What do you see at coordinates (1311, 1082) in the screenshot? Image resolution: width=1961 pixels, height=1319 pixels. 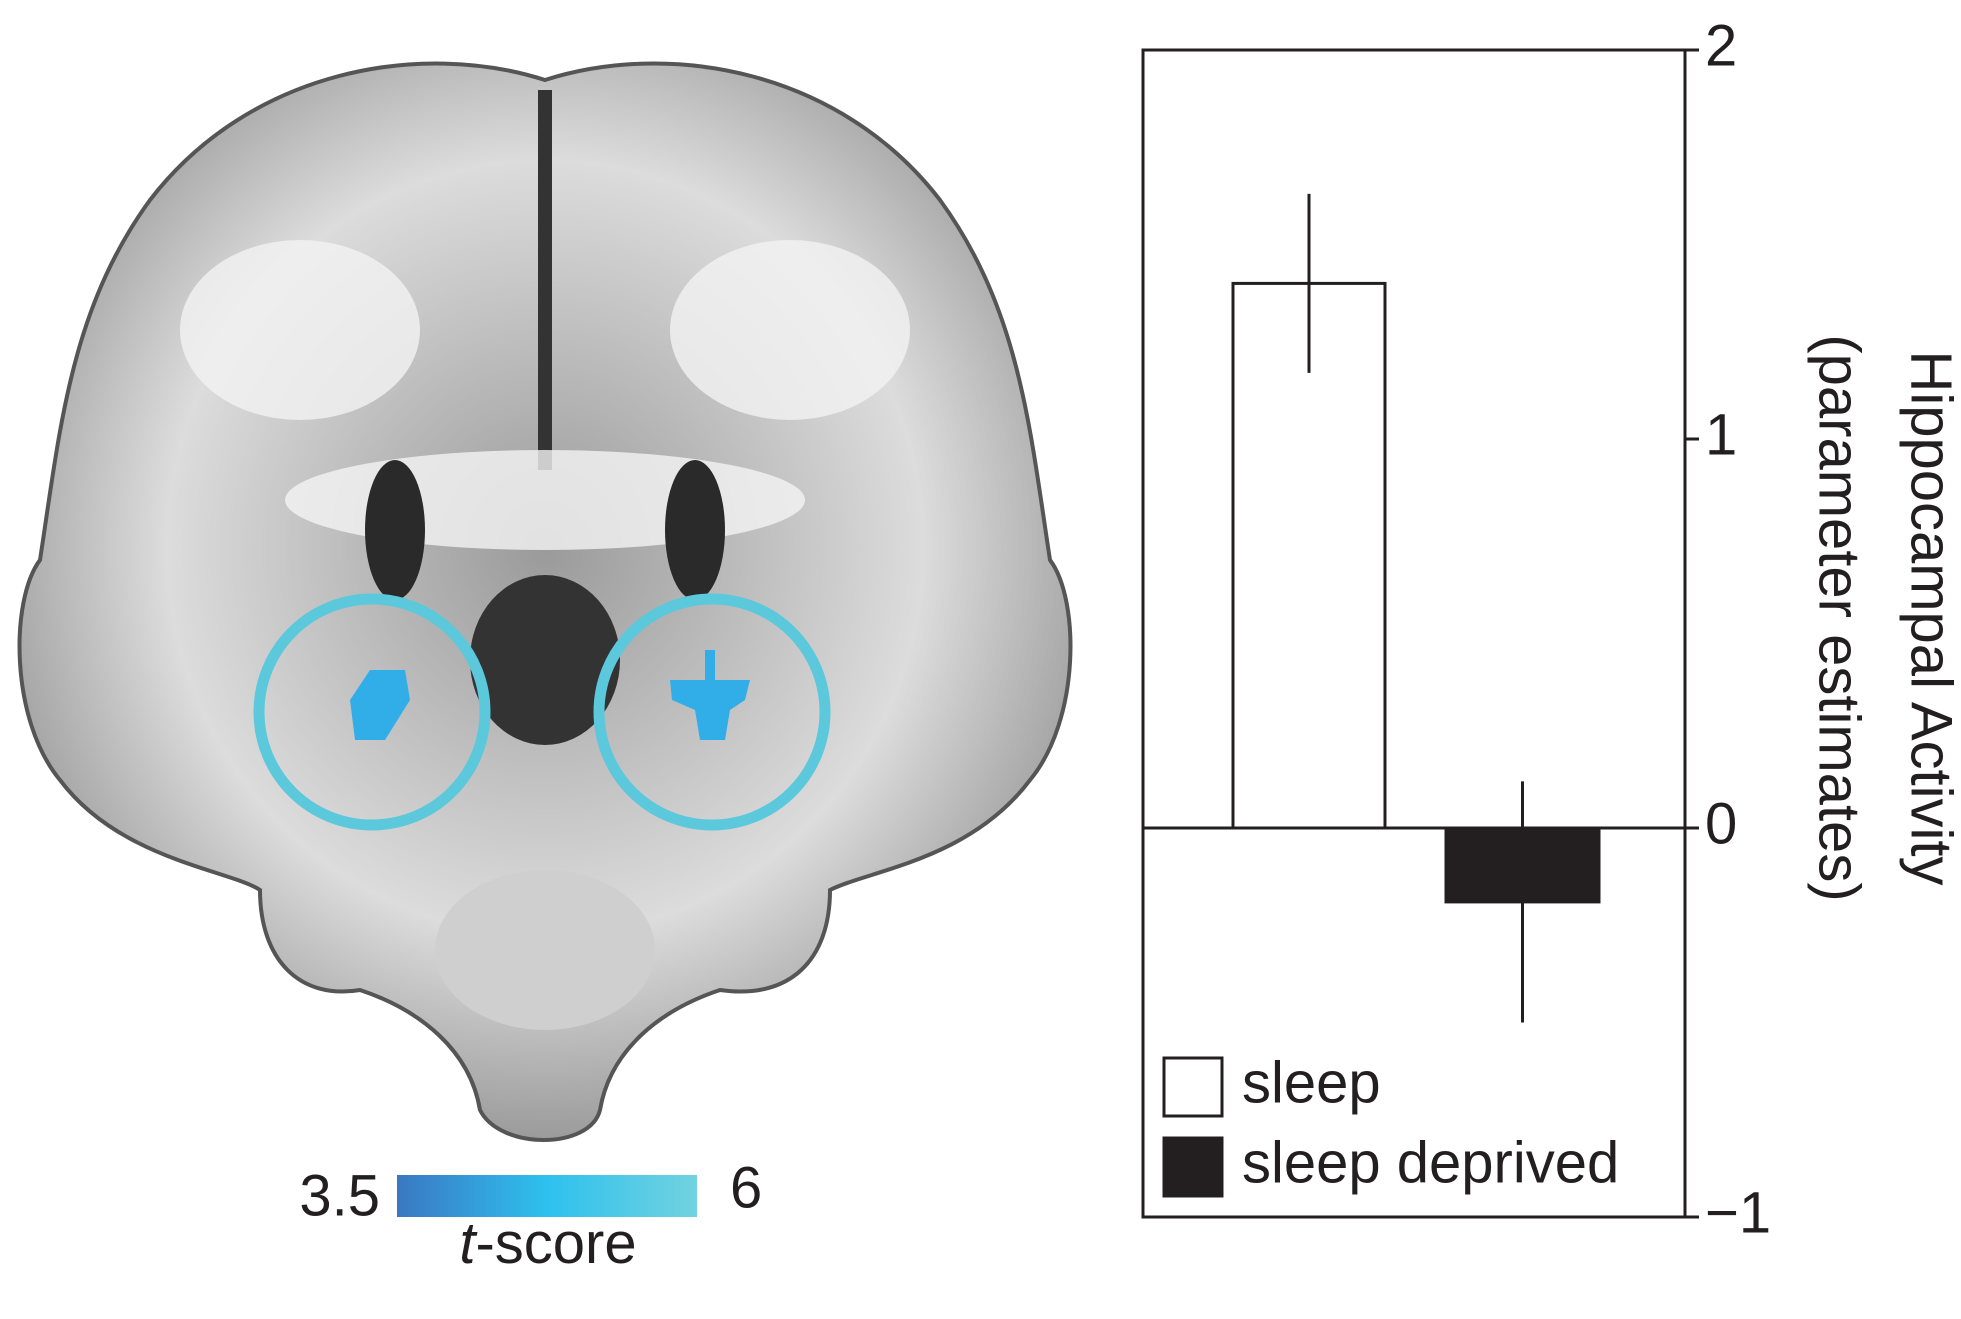 I see `legend-label: sleep` at bounding box center [1311, 1082].